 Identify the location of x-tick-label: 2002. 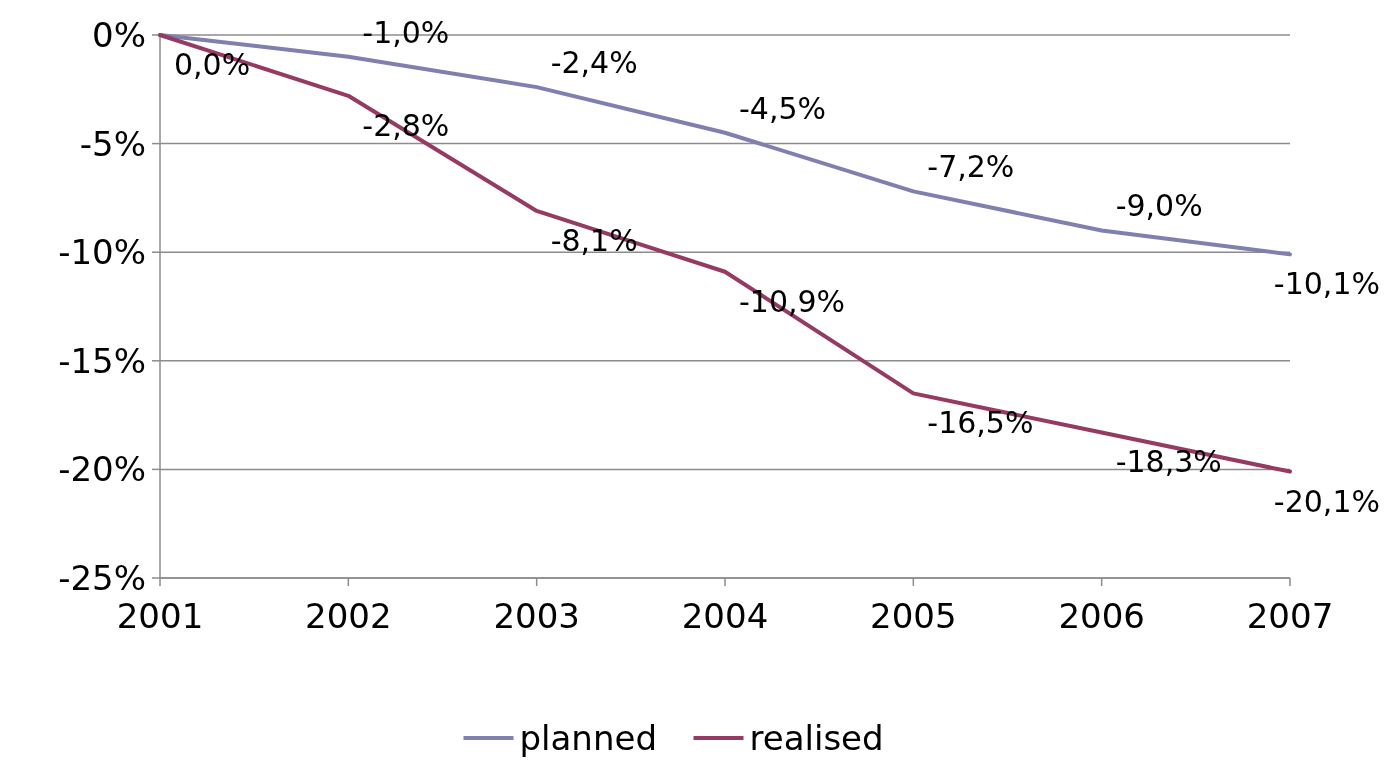
(348, 616).